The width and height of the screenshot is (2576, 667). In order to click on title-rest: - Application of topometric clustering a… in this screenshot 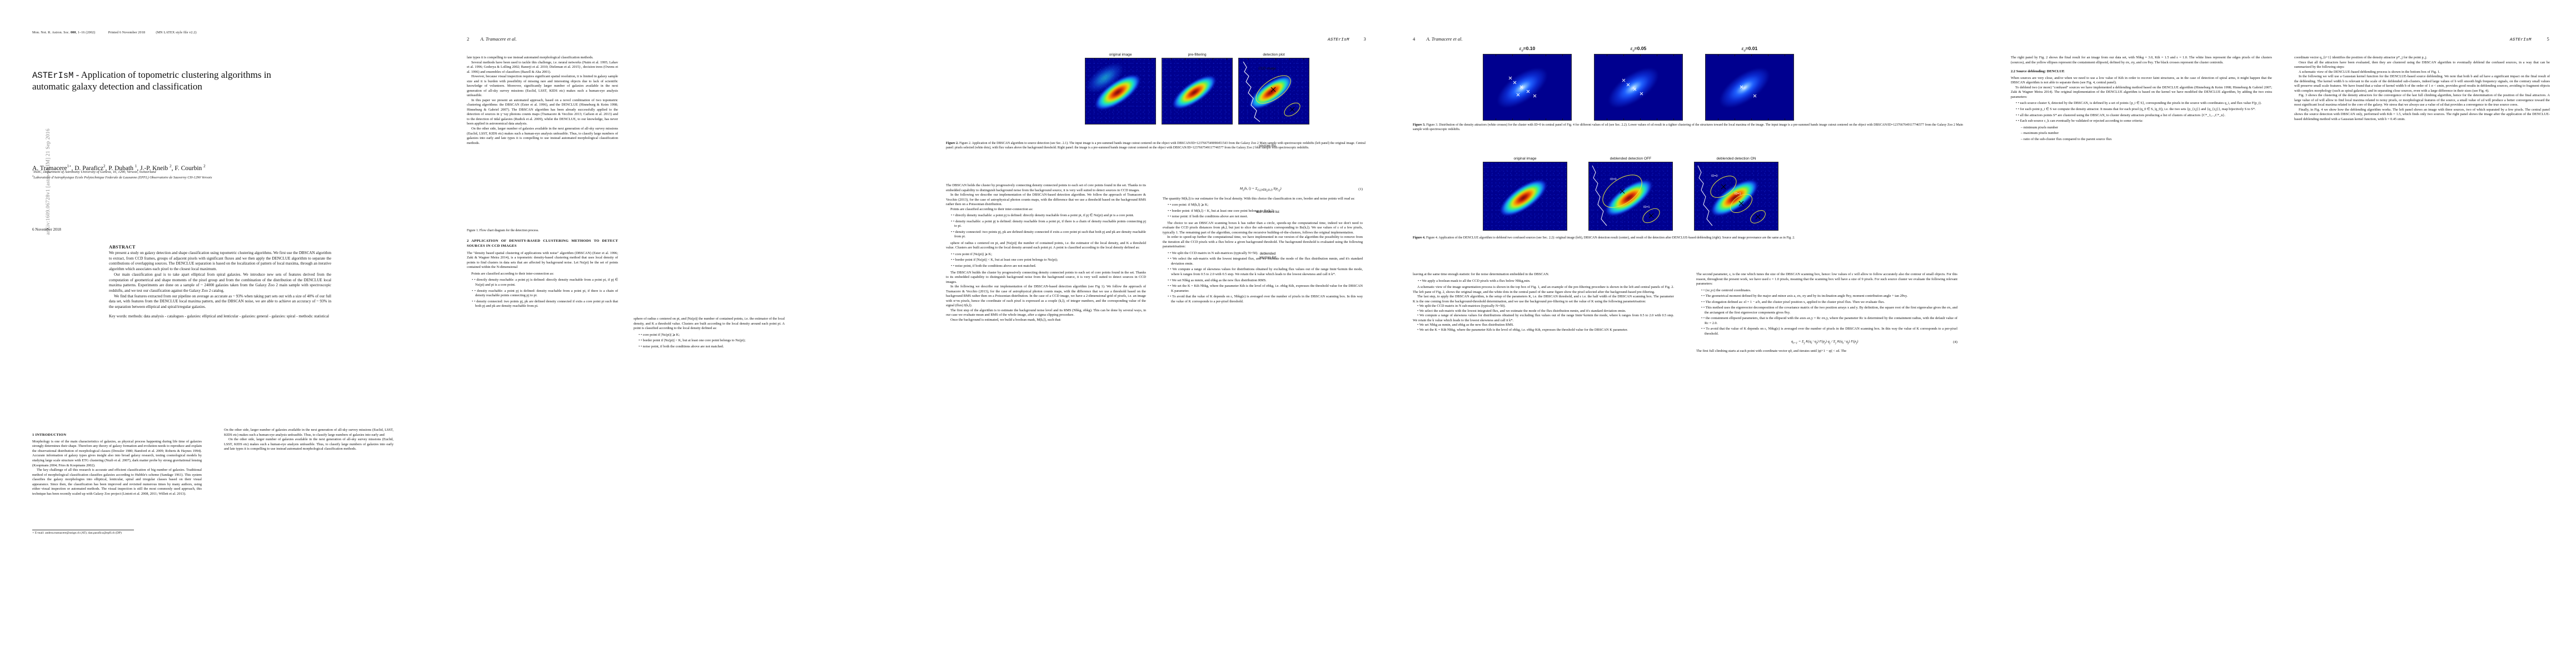, I will do `click(172, 74)`.